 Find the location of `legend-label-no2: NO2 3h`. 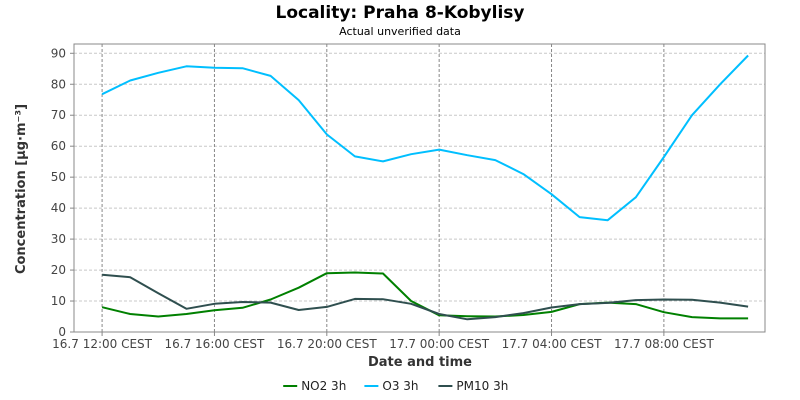

legend-label-no2: NO2 3h is located at coordinates (323, 386).